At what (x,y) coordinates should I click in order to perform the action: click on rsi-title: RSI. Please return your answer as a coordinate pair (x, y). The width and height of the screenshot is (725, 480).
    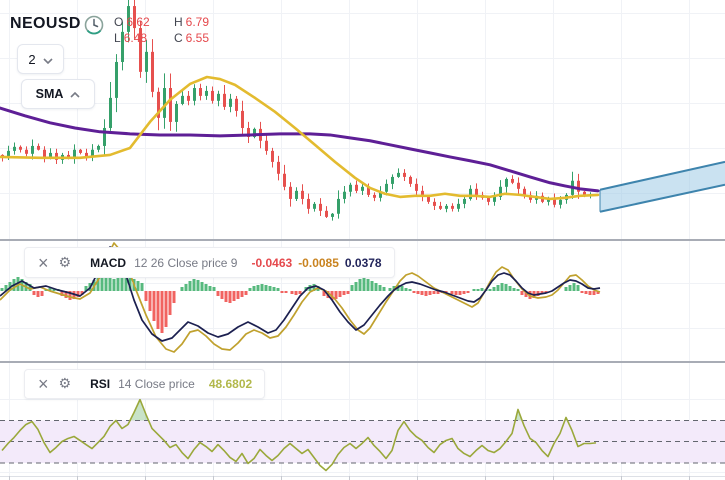
    Looking at the image, I should click on (100, 384).